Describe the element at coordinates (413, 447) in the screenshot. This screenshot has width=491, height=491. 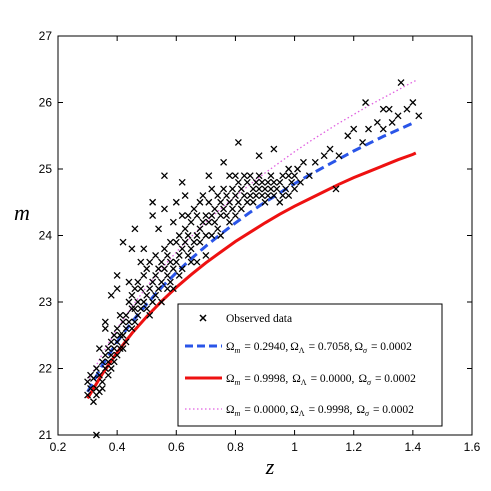
I see `x-tick-label: 1.4` at that location.